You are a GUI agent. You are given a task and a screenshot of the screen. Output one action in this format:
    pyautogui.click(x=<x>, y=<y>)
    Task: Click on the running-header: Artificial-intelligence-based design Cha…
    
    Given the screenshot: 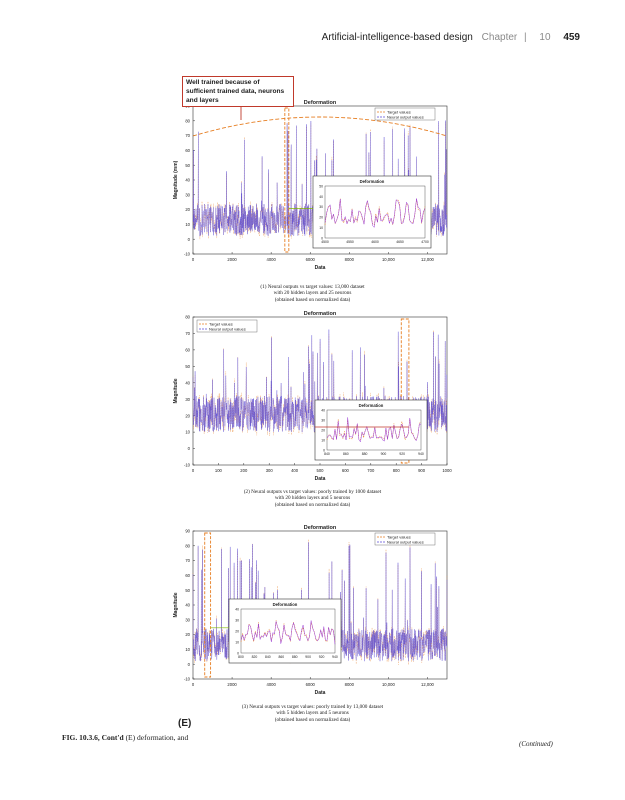 What is the action you would take?
    pyautogui.click(x=290, y=37)
    